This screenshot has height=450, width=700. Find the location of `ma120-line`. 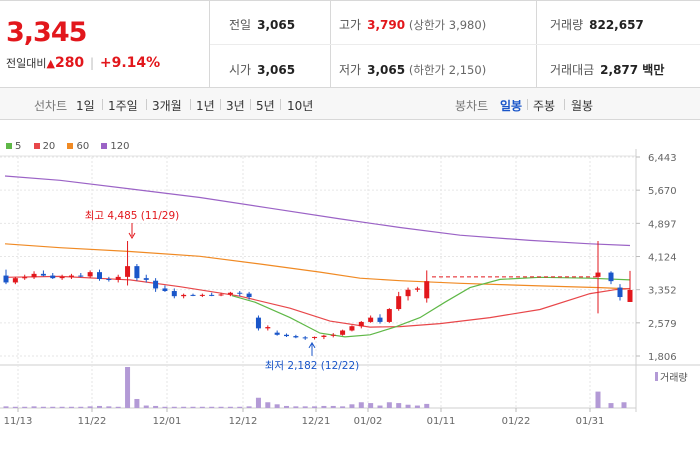

ma120-line is located at coordinates (317, 211).